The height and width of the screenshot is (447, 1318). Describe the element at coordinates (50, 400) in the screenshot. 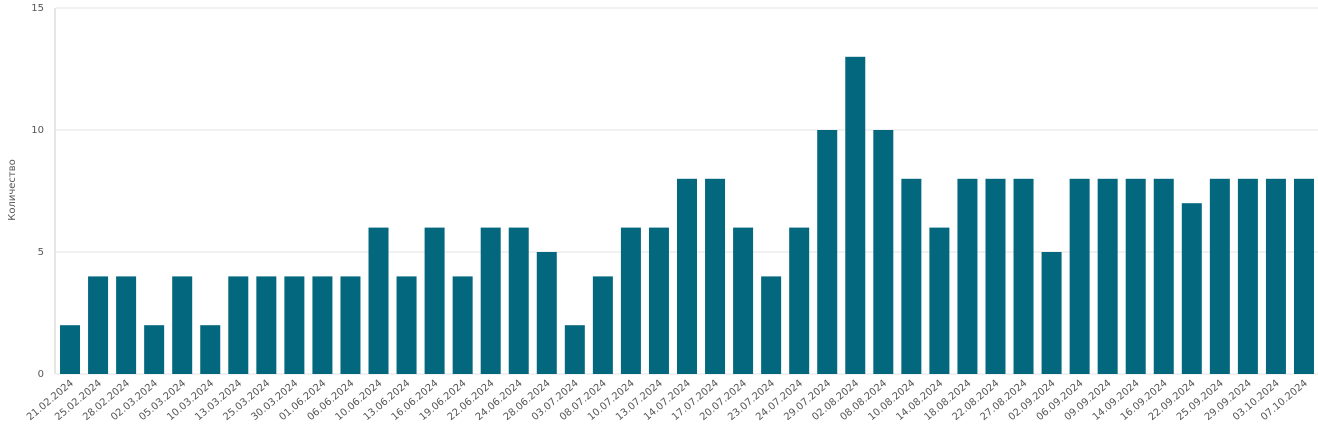

I see `x-tick-label: 21.02.2024` at that location.